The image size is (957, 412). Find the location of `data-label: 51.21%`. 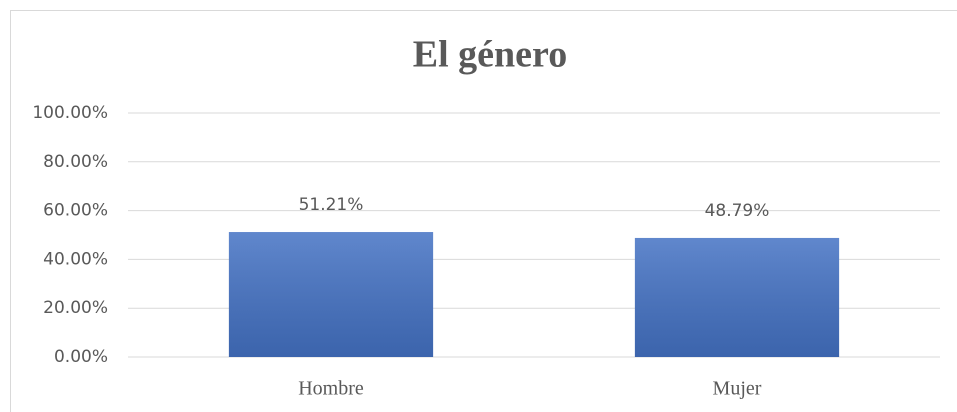

data-label: 51.21% is located at coordinates (331, 205).